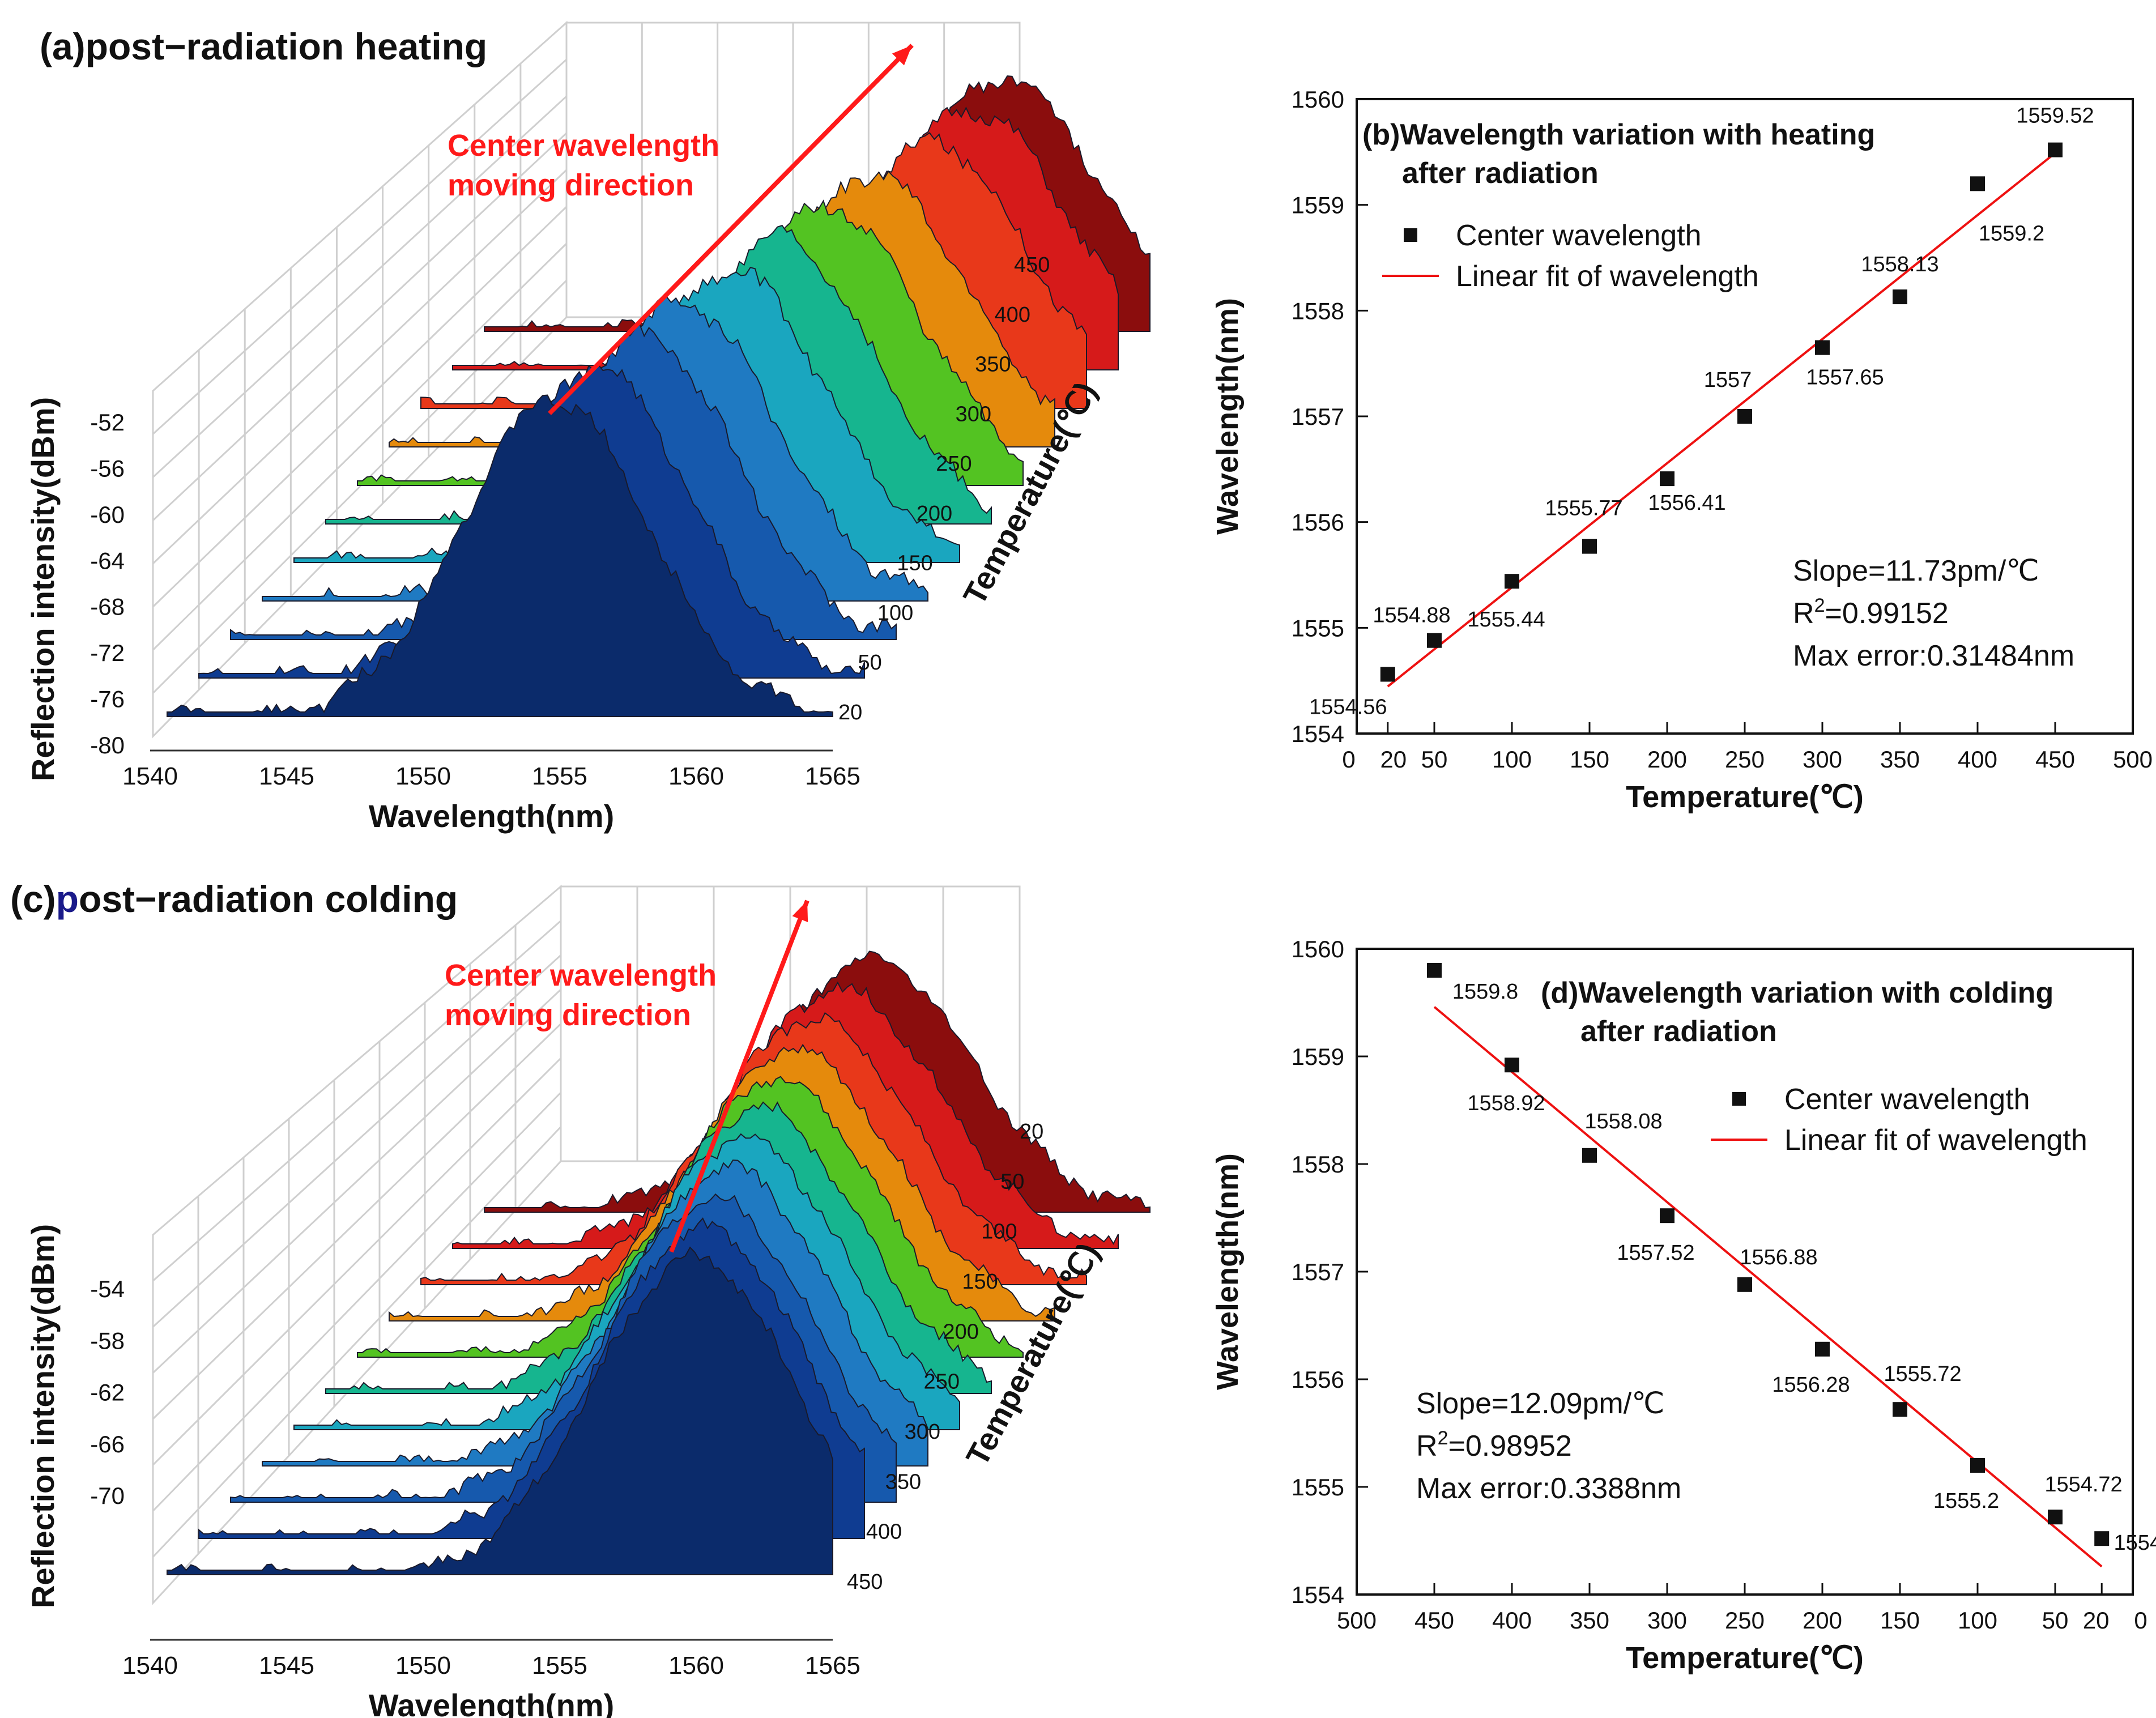  What do you see at coordinates (2055, 759) in the screenshot?
I see `x-tick-label: 450` at bounding box center [2055, 759].